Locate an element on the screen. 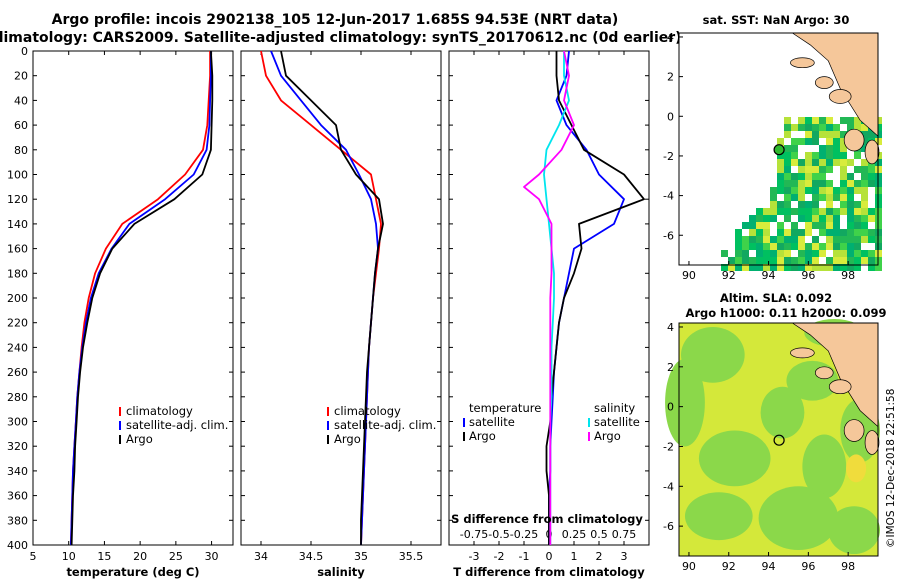 This screenshot has height=580, width=900. depth-tick-label: 400 is located at coordinates (17, 545).